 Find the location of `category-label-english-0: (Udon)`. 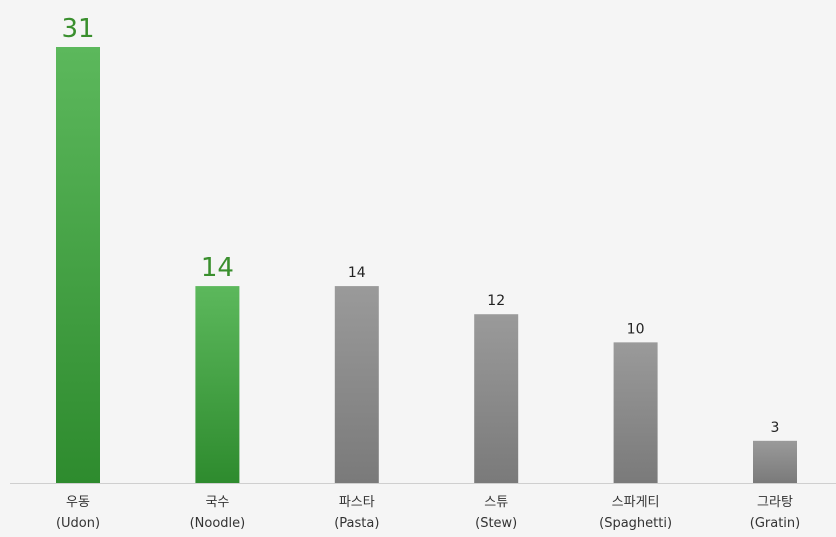

category-label-english-0: (Udon) is located at coordinates (78, 523).